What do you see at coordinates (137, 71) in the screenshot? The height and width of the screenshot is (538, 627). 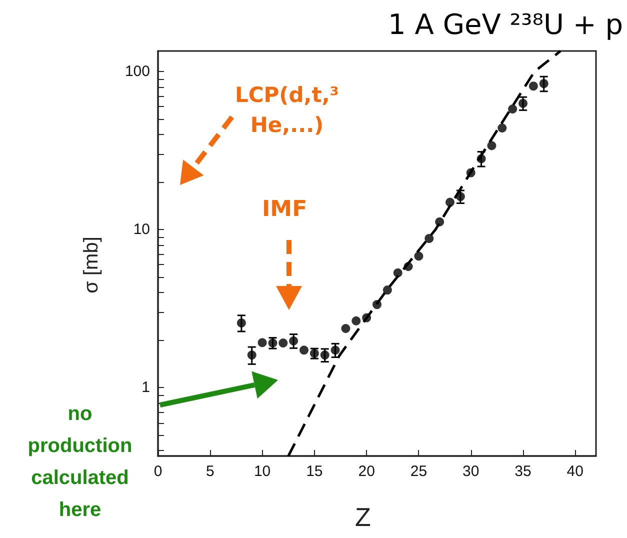 I see `y-tick-label: 100` at bounding box center [137, 71].